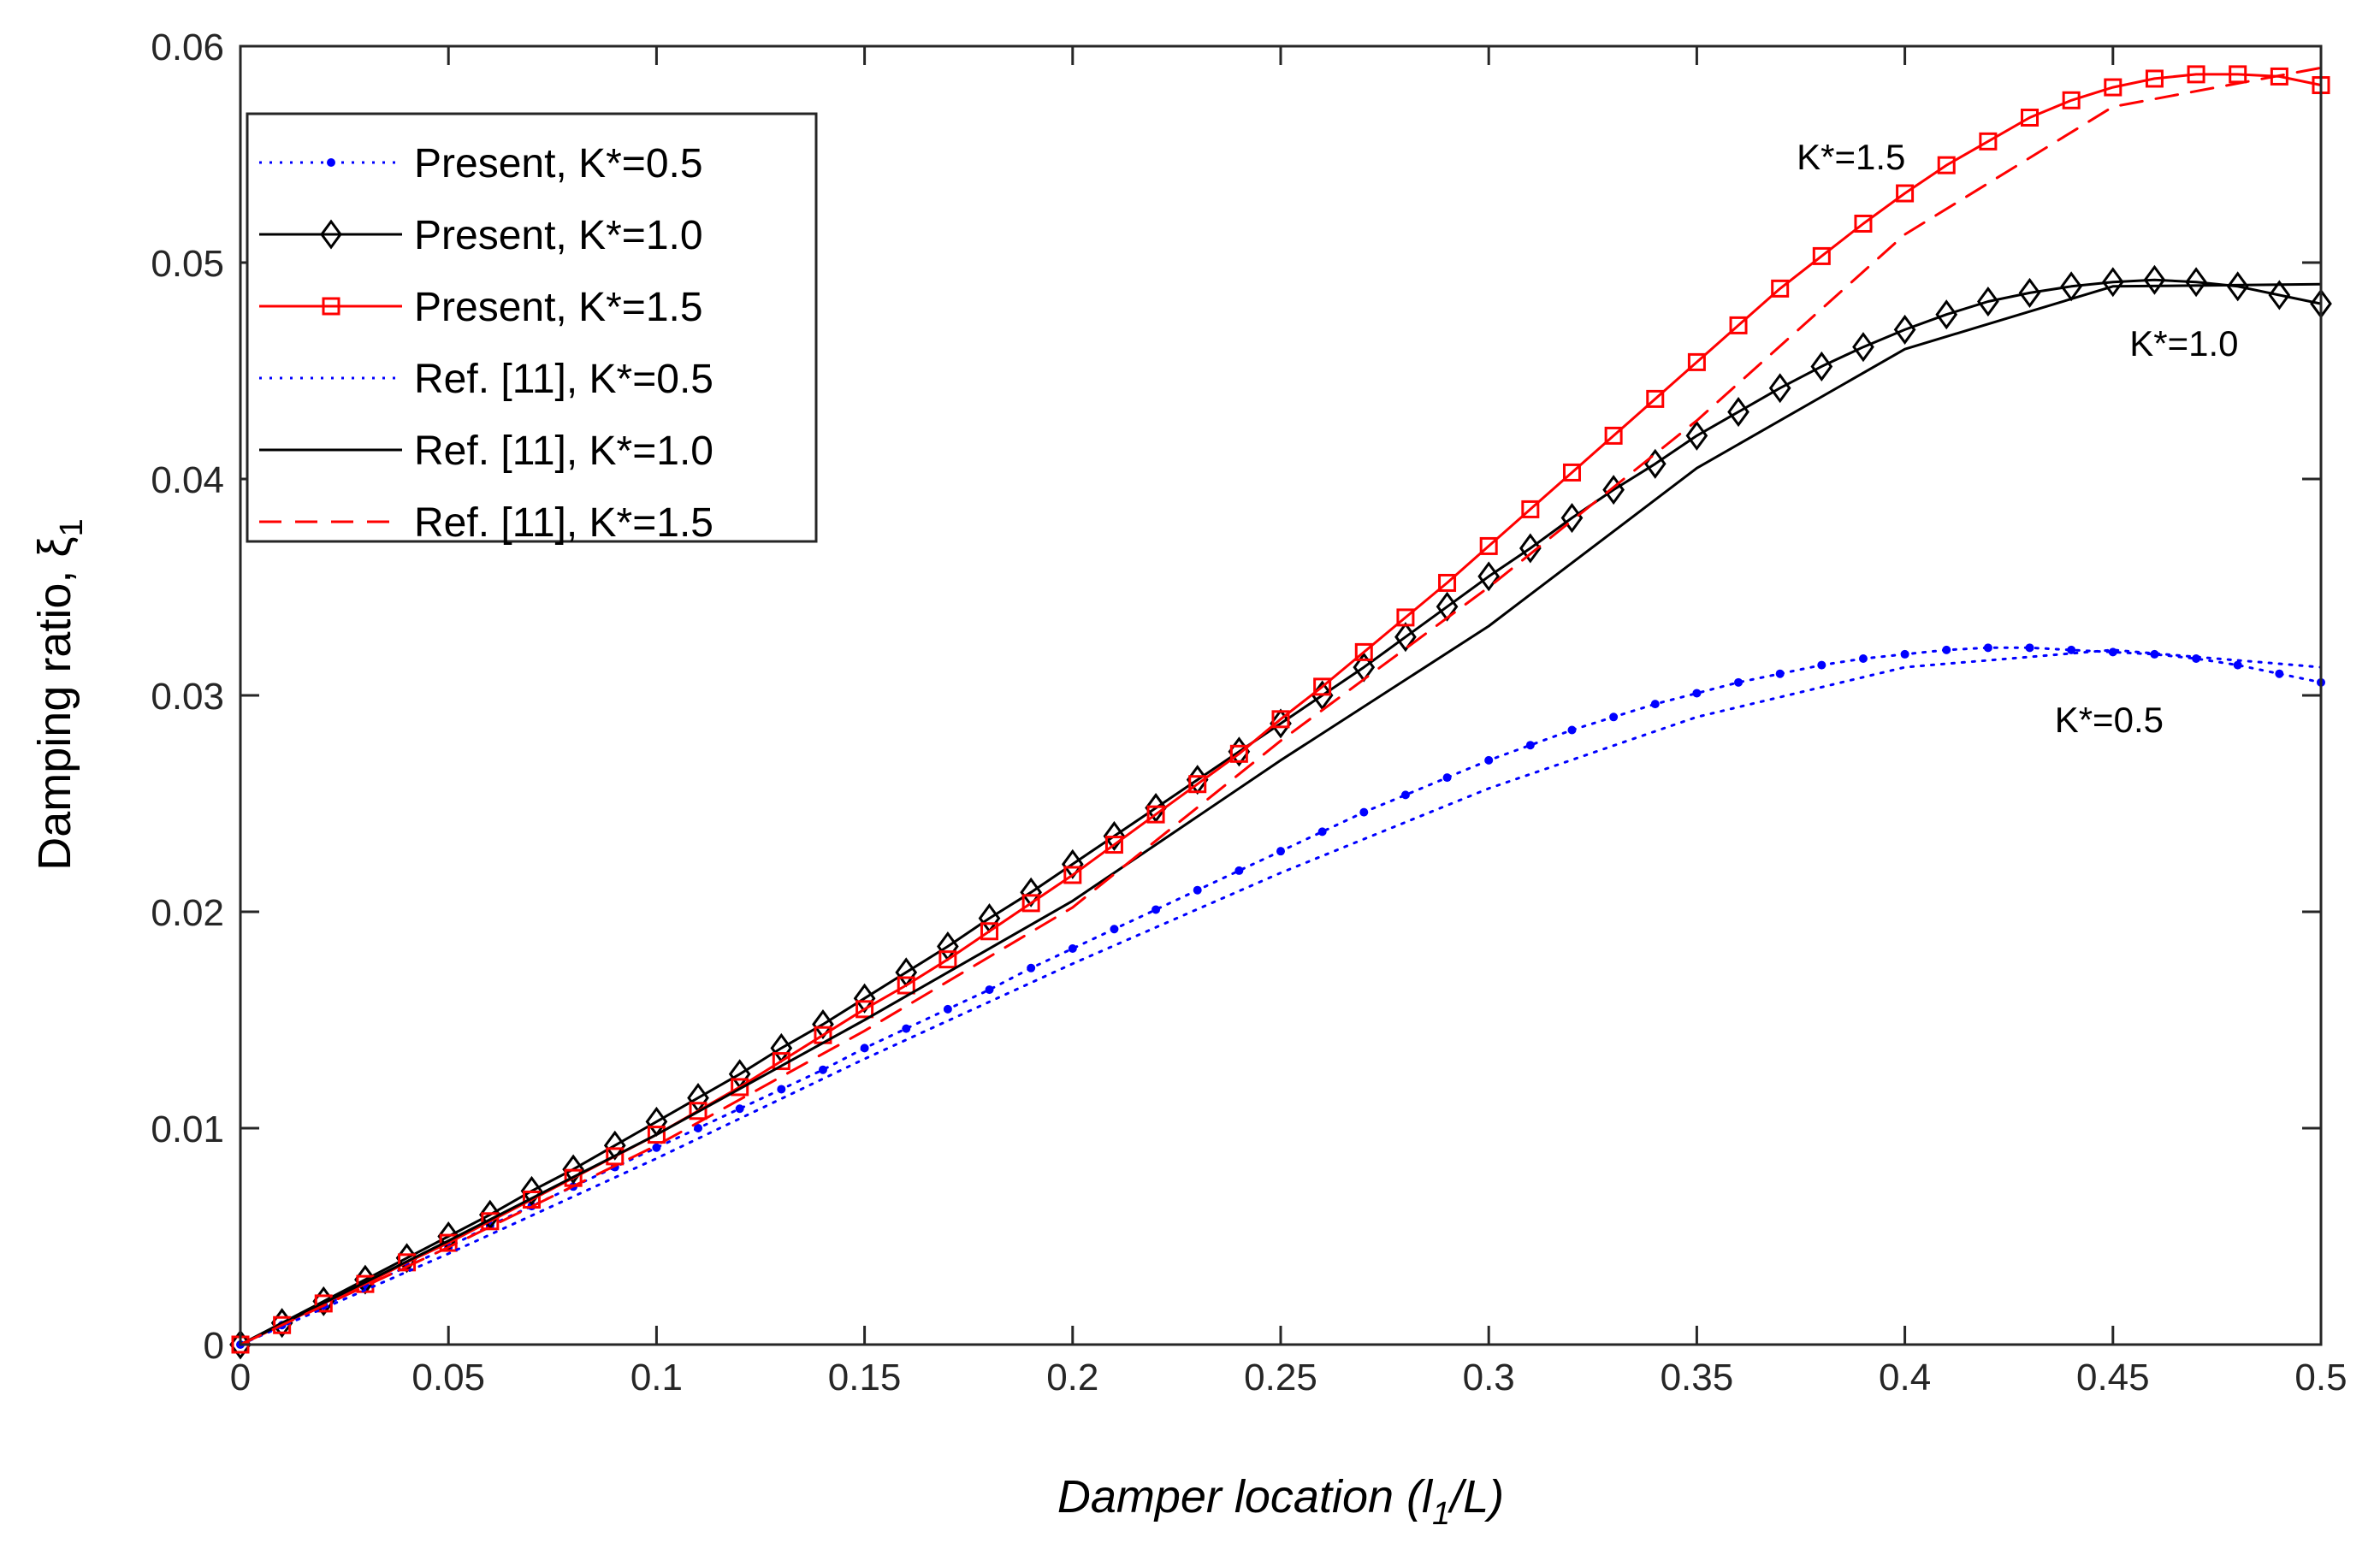 This screenshot has height=1549, width=2380. Describe the element at coordinates (558, 235) in the screenshot. I see `legend-label: Present, K*=1.0` at that location.